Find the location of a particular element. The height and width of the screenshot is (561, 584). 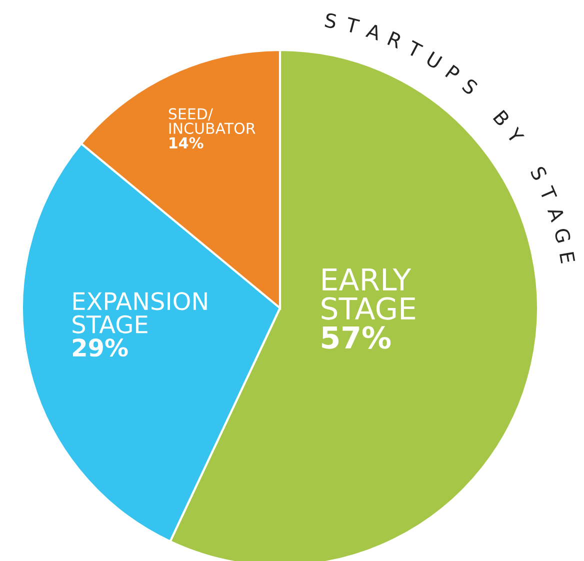

data-label: 14% is located at coordinates (187, 143).